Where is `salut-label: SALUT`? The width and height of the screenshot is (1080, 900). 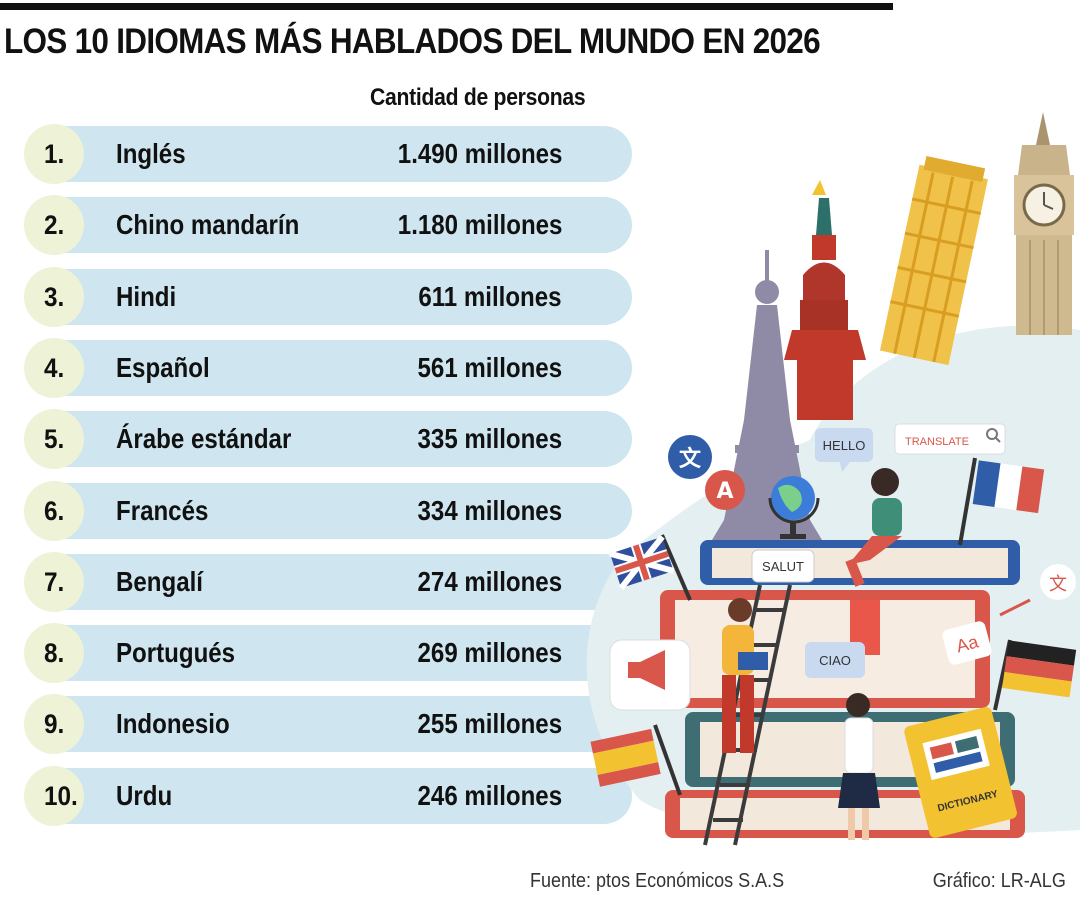
salut-label: SALUT is located at coordinates (783, 566).